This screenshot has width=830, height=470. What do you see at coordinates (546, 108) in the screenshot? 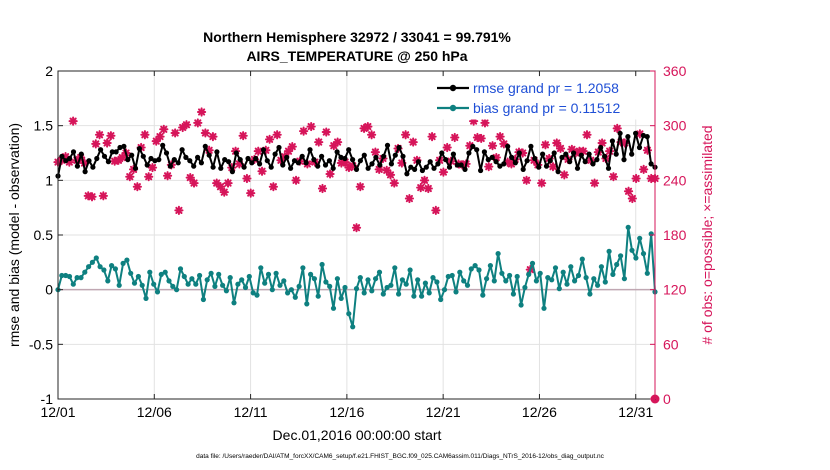
I see `legend-bias-label: bias grand pr = 0.11512` at bounding box center [546, 108].